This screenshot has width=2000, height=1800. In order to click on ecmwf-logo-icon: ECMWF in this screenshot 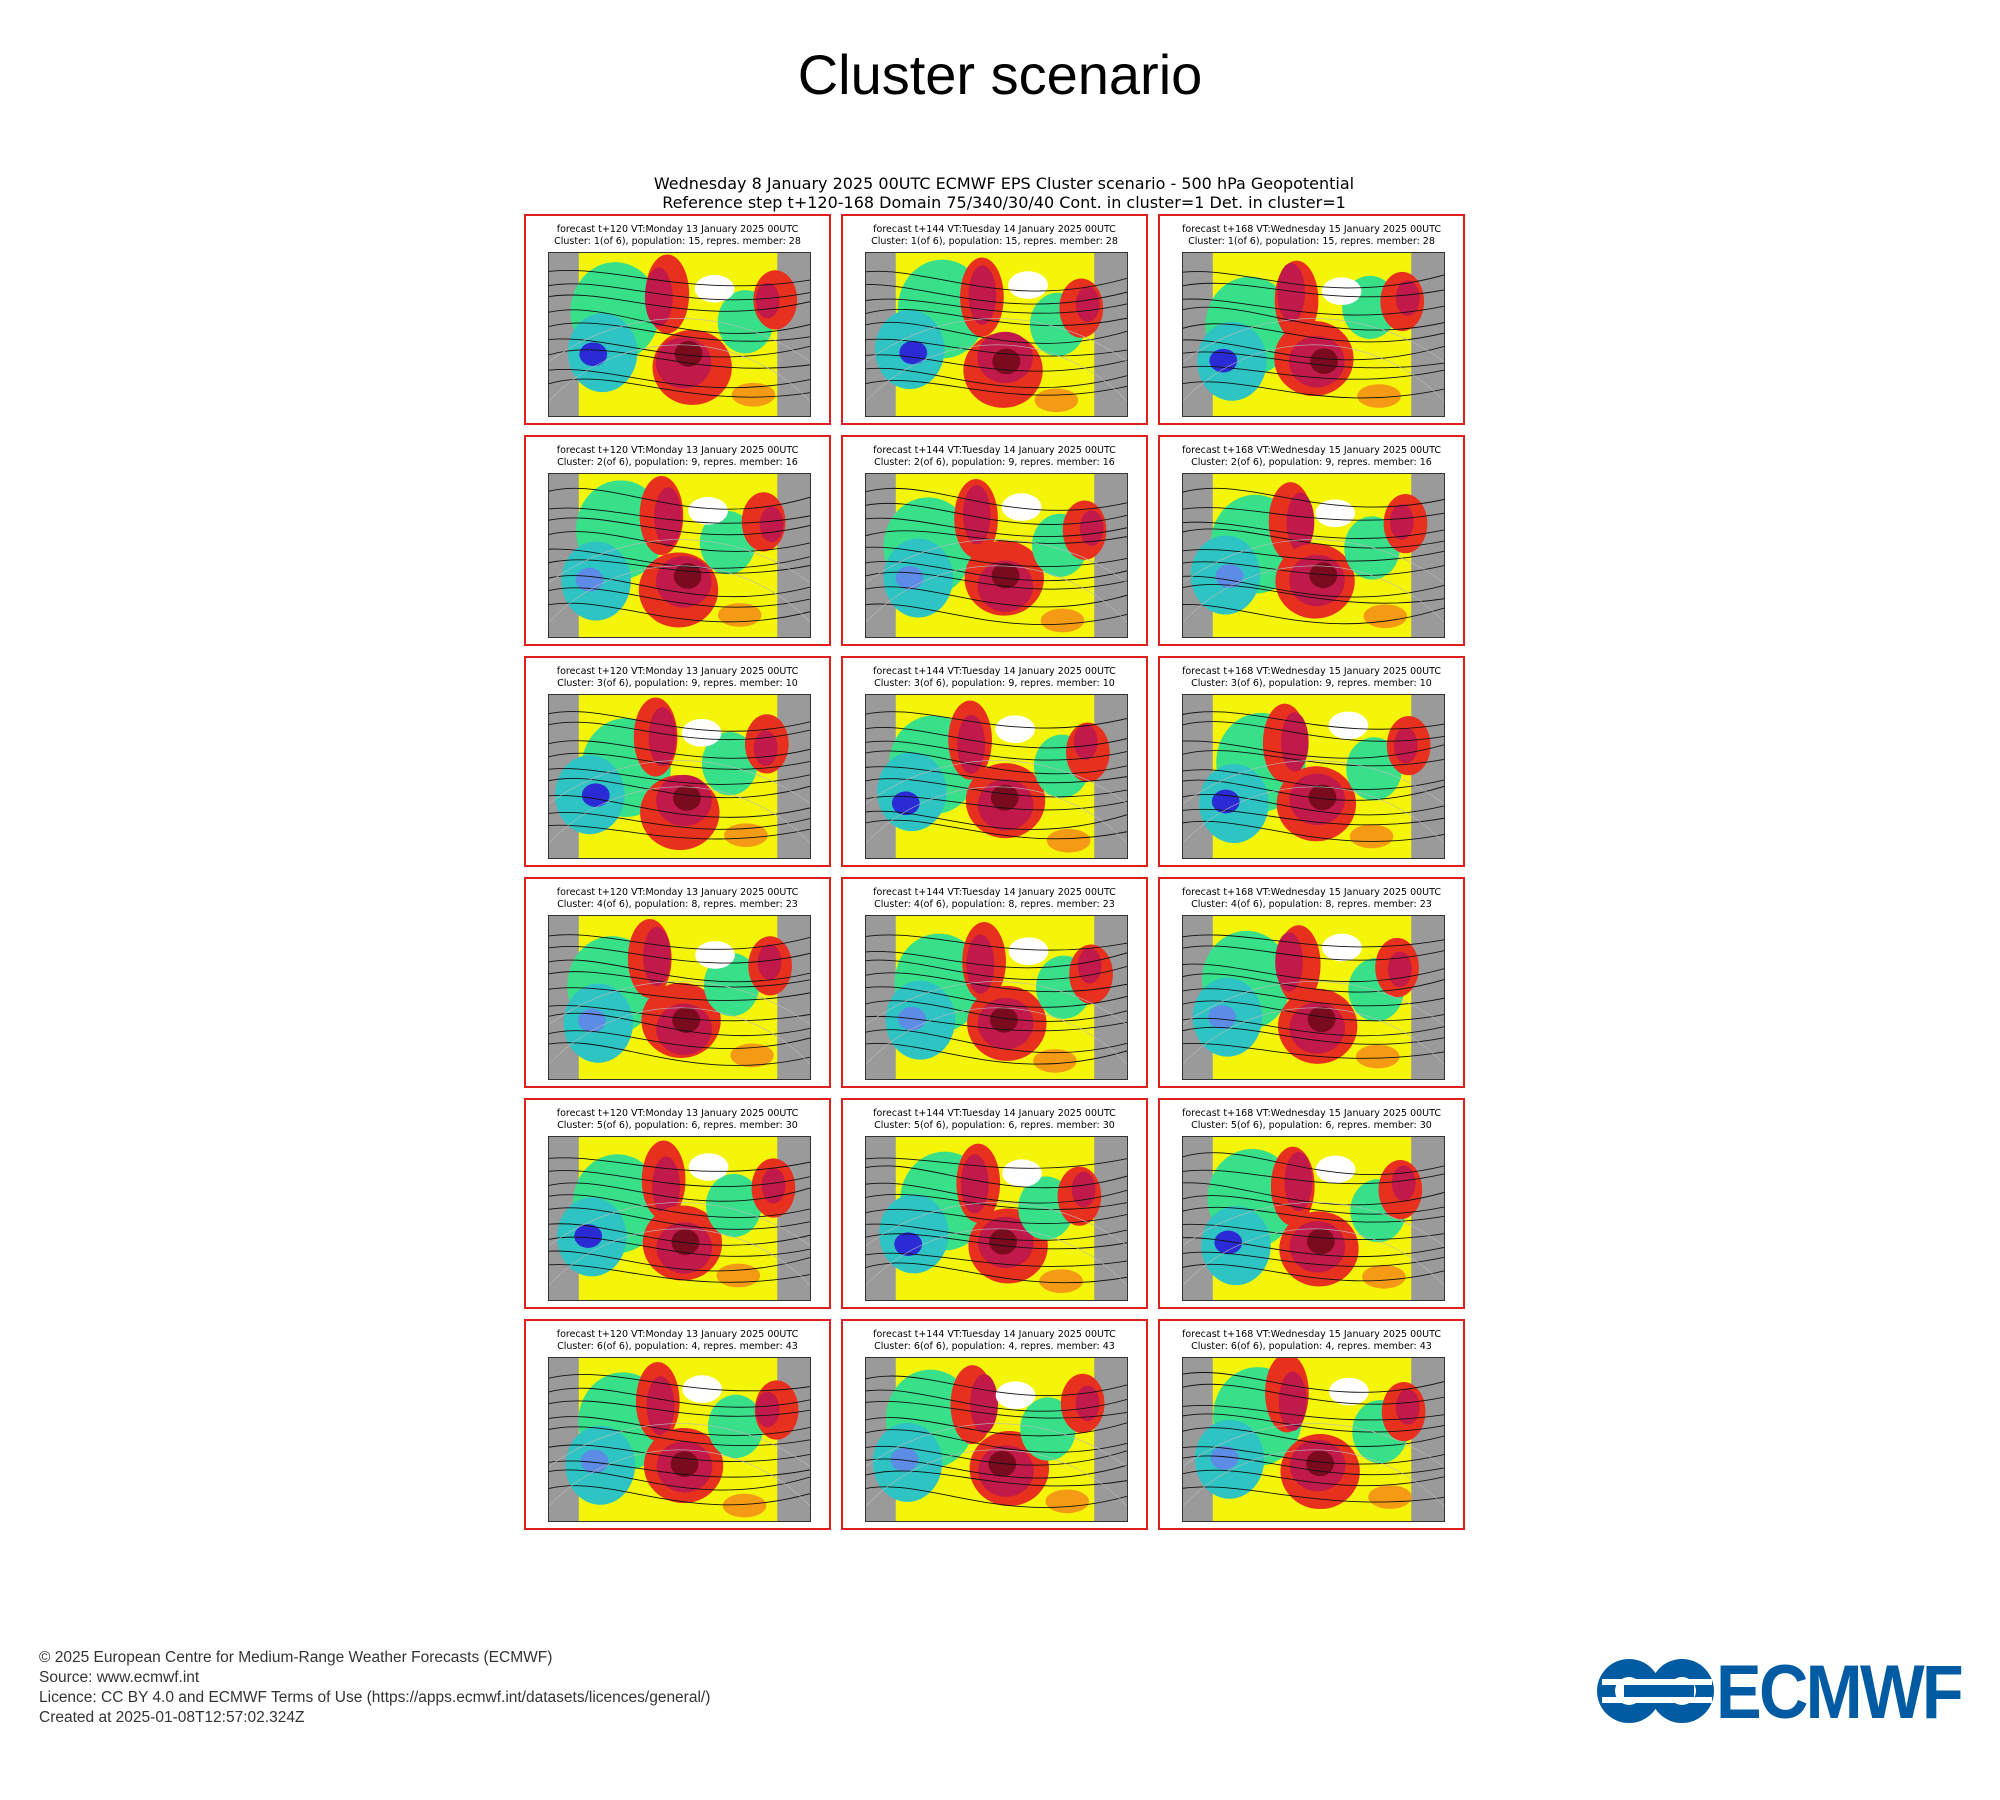, I will do `click(1781, 1692)`.